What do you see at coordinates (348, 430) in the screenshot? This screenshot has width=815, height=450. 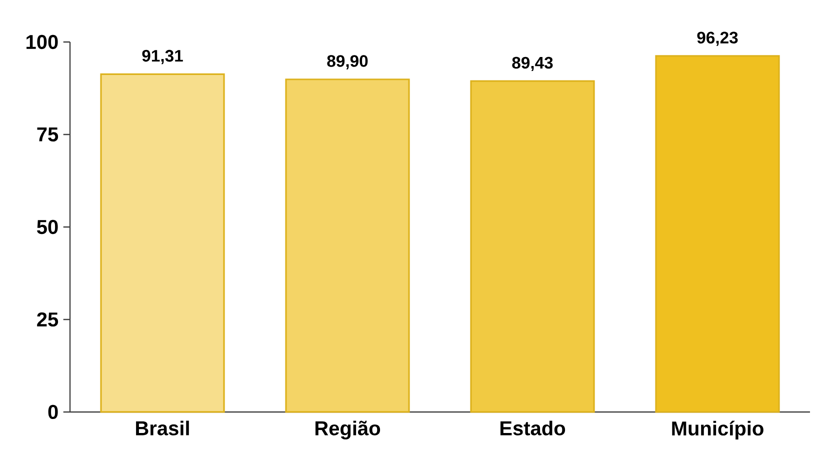 I see `x-tick-label: Região` at bounding box center [348, 430].